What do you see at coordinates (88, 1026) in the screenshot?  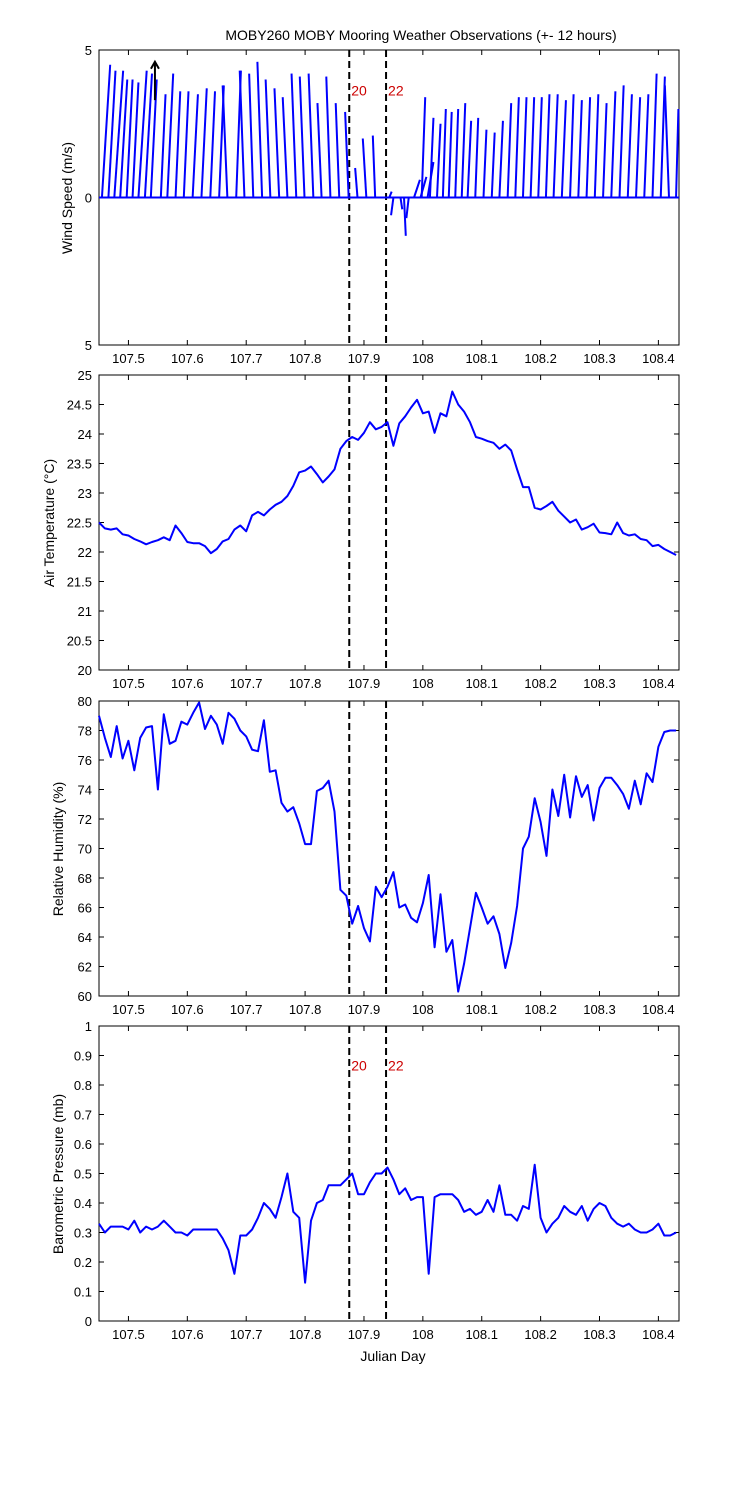 I see `y-tick-label: 1` at bounding box center [88, 1026].